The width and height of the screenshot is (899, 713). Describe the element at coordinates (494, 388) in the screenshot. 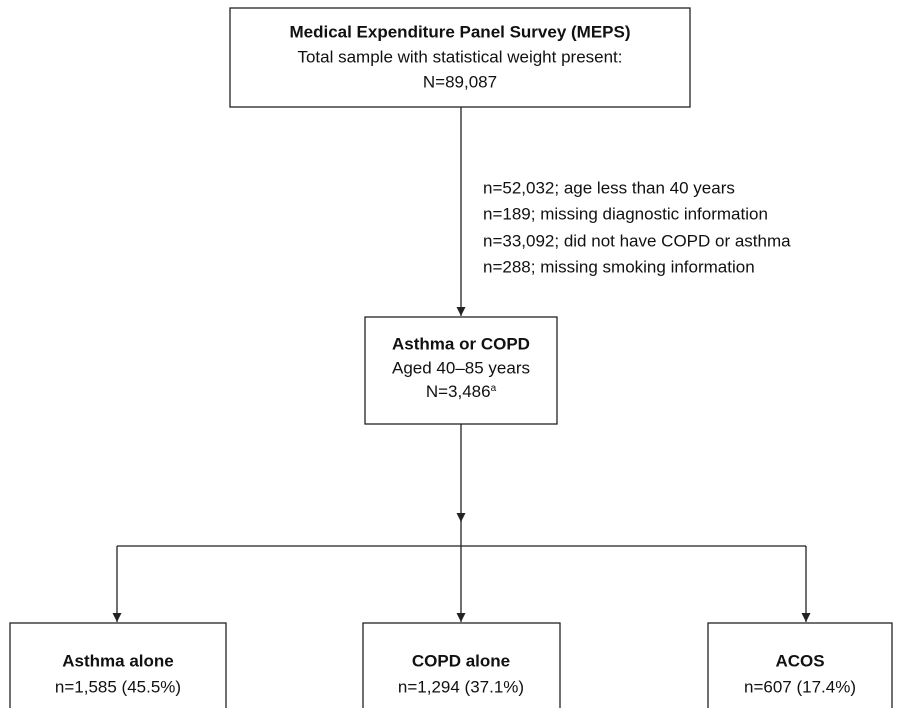

I see `footnote-marker: a` at that location.